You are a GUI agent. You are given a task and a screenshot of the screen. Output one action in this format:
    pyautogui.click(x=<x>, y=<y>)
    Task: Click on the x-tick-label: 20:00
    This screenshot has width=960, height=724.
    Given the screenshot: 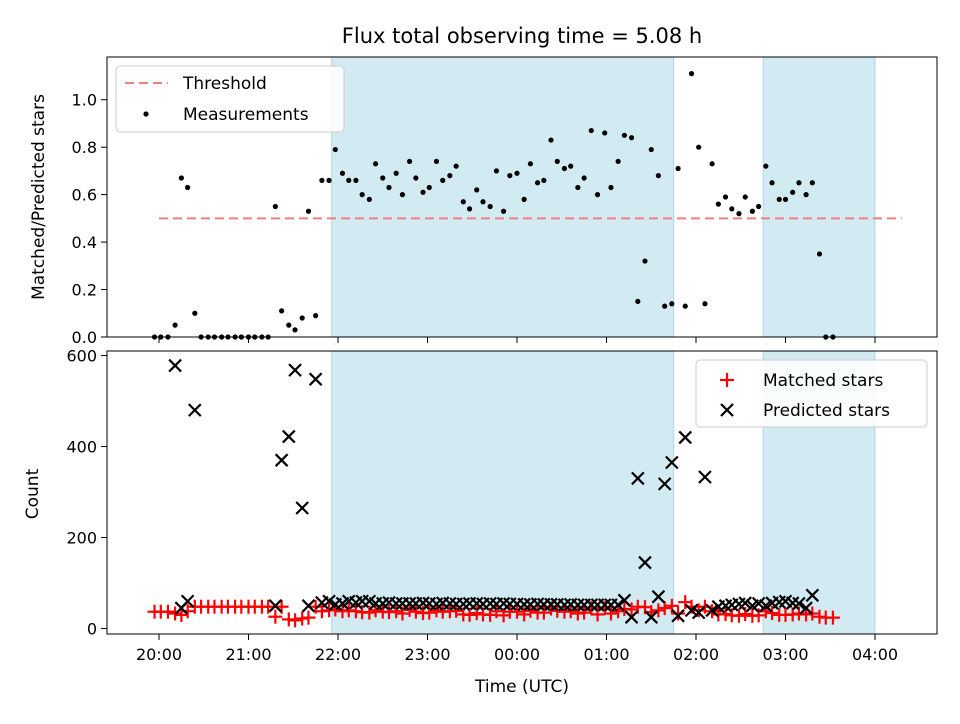 What is the action you would take?
    pyautogui.click(x=159, y=654)
    